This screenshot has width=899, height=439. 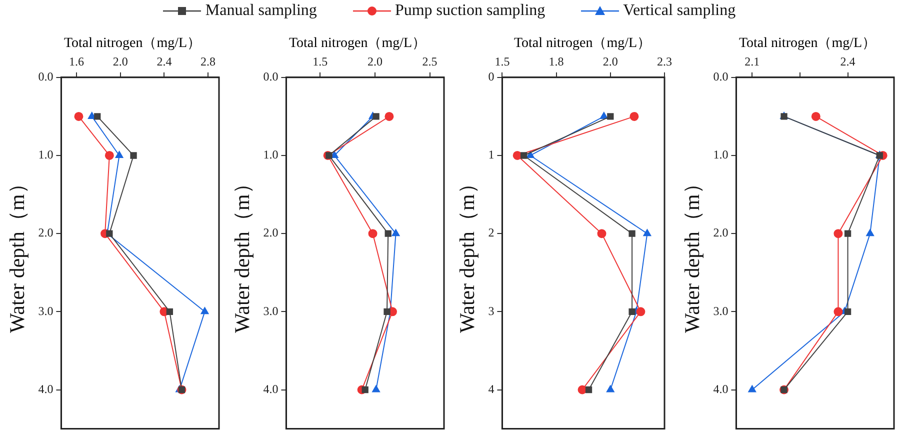 What do you see at coordinates (208, 61) in the screenshot?
I see `x-tick-label: 2.8` at bounding box center [208, 61].